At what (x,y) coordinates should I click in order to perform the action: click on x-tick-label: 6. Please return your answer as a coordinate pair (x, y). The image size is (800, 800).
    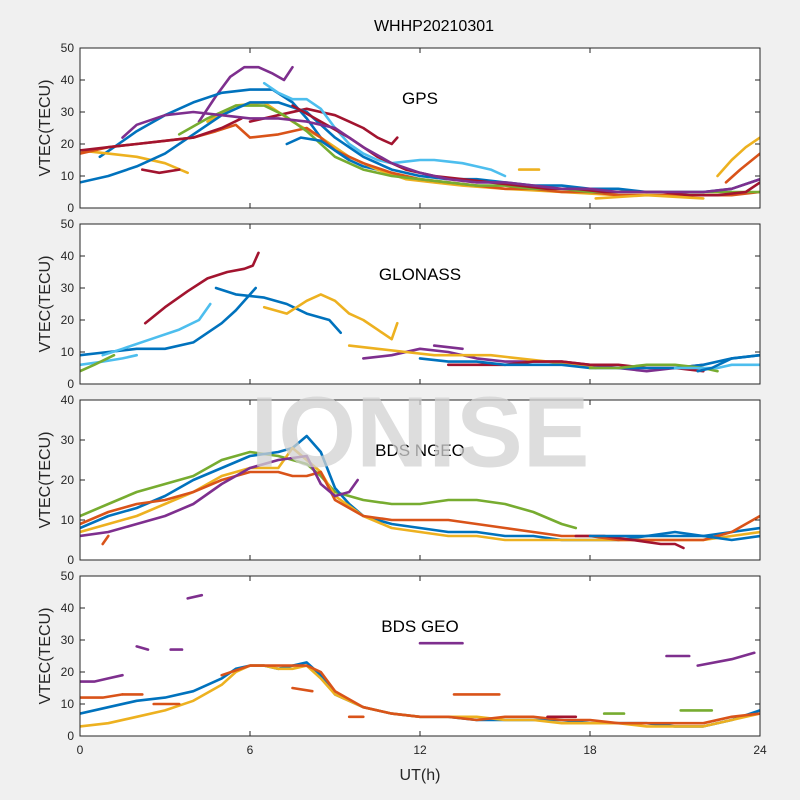
    Looking at the image, I should click on (250, 750).